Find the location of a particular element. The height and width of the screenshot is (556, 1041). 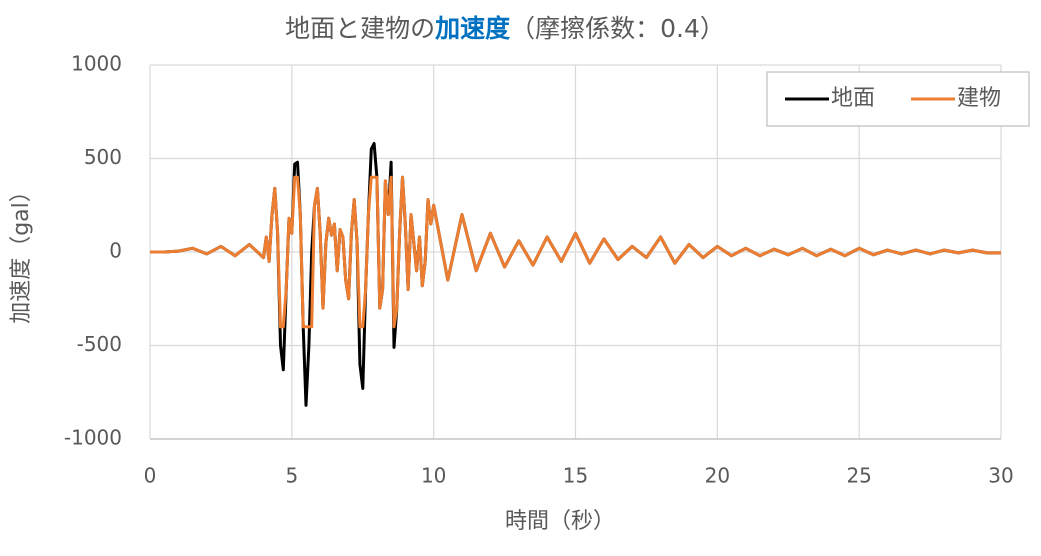

y-tick-label: 500 is located at coordinates (103, 157).